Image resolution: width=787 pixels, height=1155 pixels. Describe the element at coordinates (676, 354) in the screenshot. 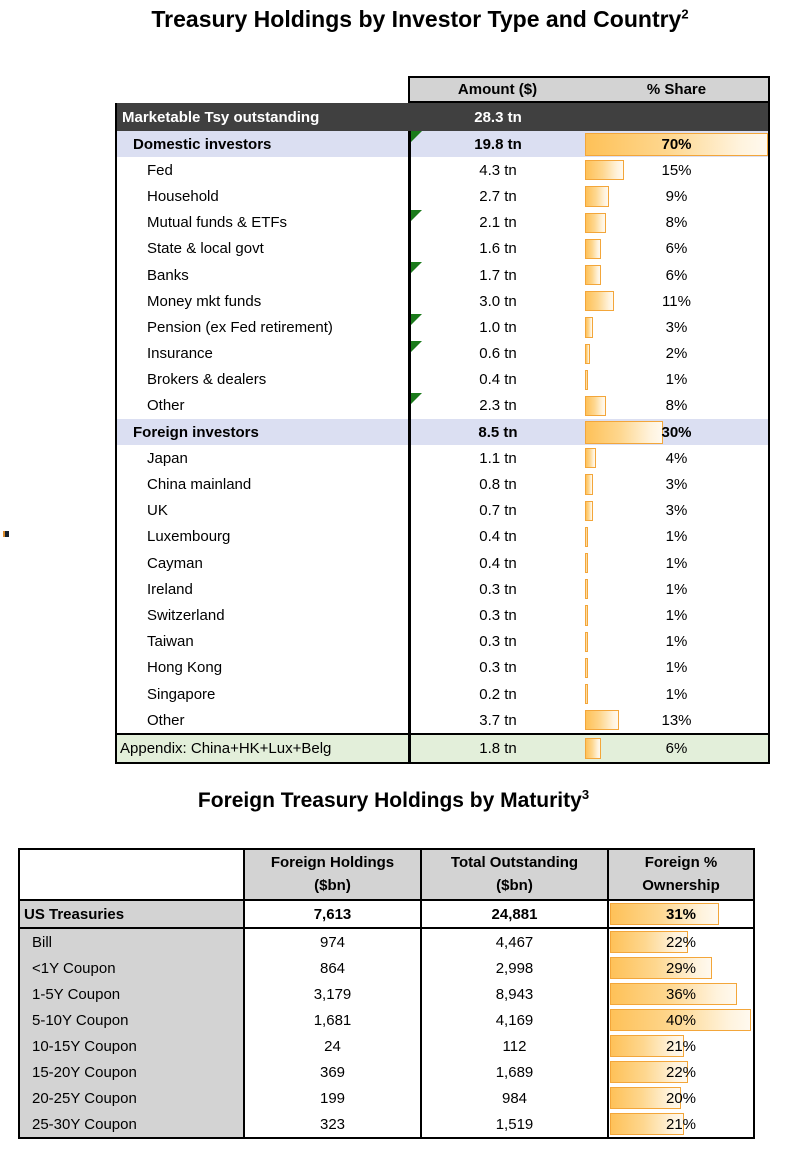

I see `row-share: 2%` at that location.